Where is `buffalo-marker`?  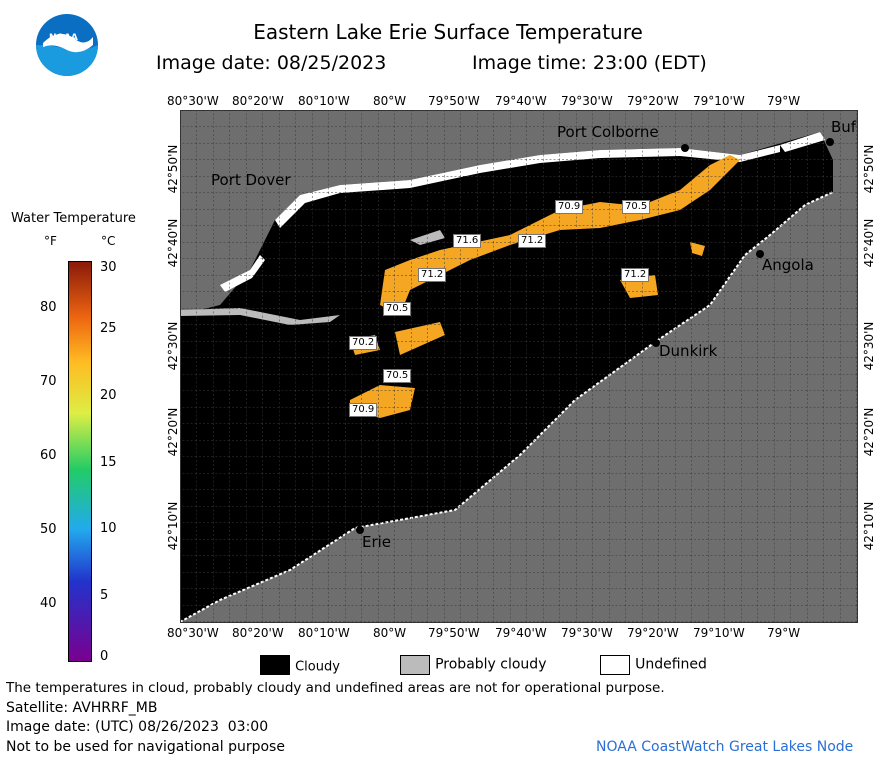 buffalo-marker is located at coordinates (830, 142).